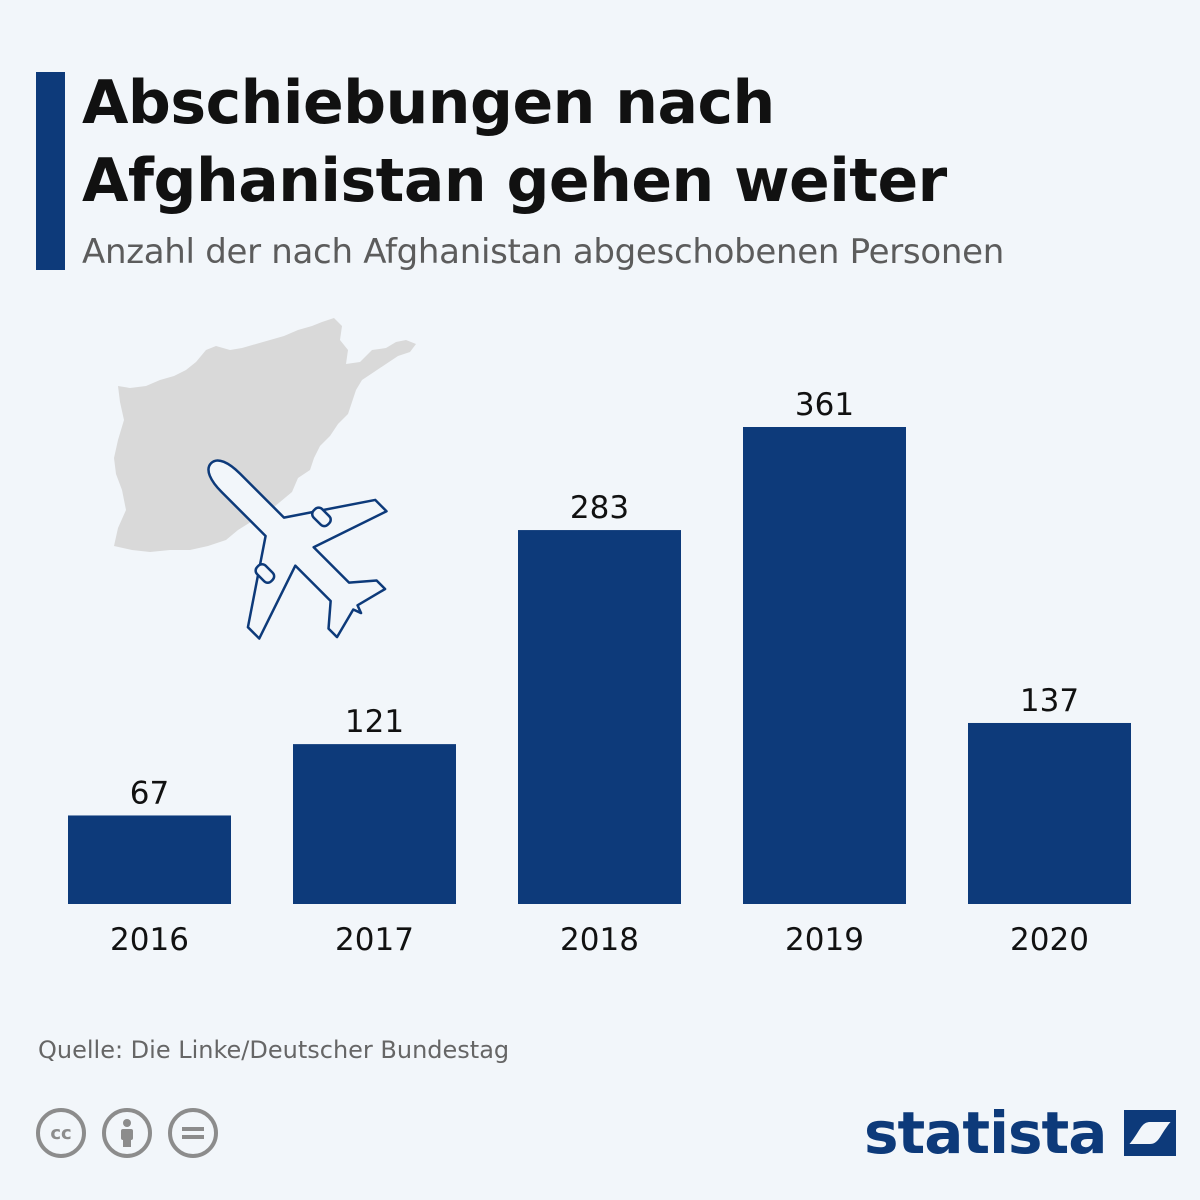  I want to click on bar-2018, so click(599, 717).